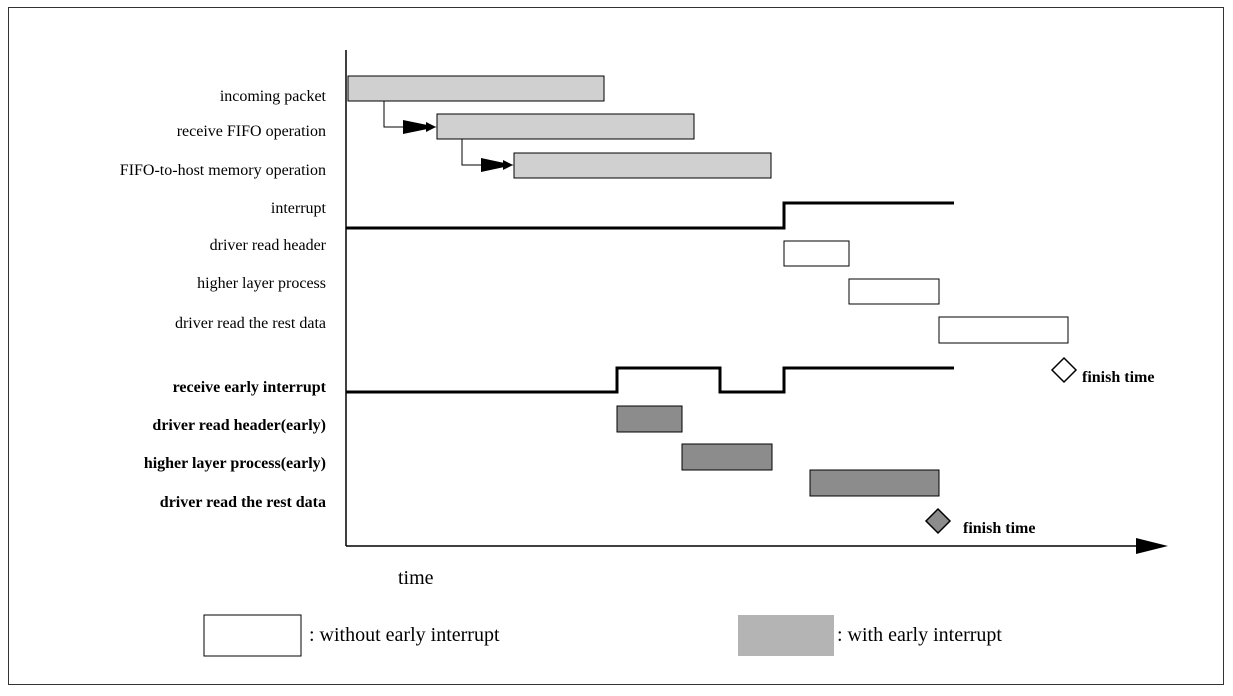 The image size is (1233, 696). I want to click on row-label-driver-read-header-early: driver read header(early), so click(239, 425).